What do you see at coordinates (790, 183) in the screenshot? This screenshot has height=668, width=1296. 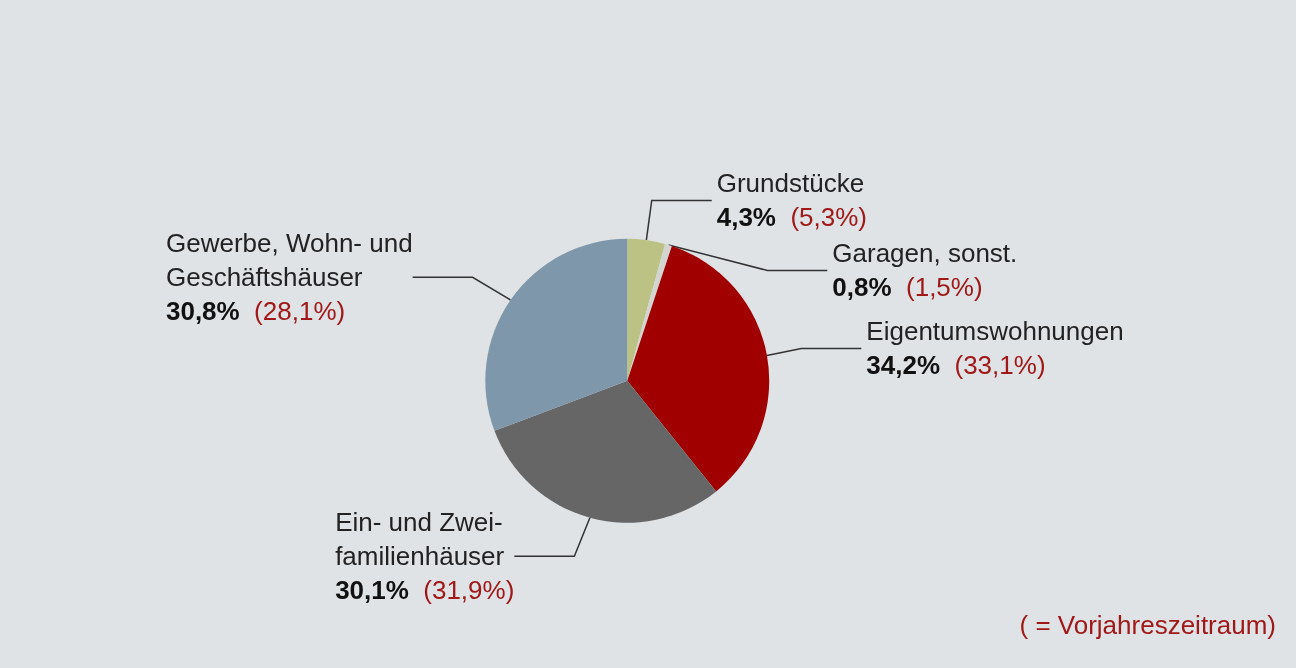 I see `slice-label: Grundstücke` at bounding box center [790, 183].